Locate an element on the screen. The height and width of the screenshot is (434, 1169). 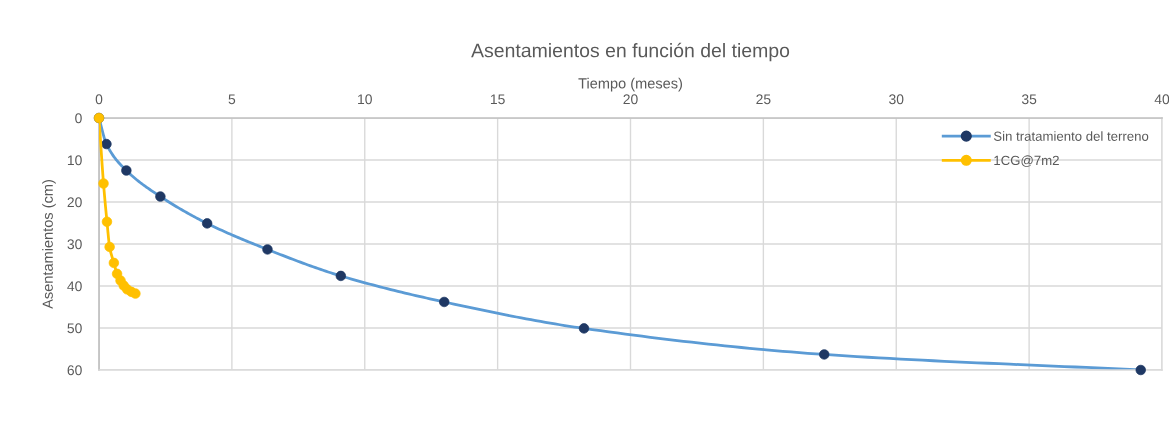
y-tick-label: 40 is located at coordinates (74, 286).